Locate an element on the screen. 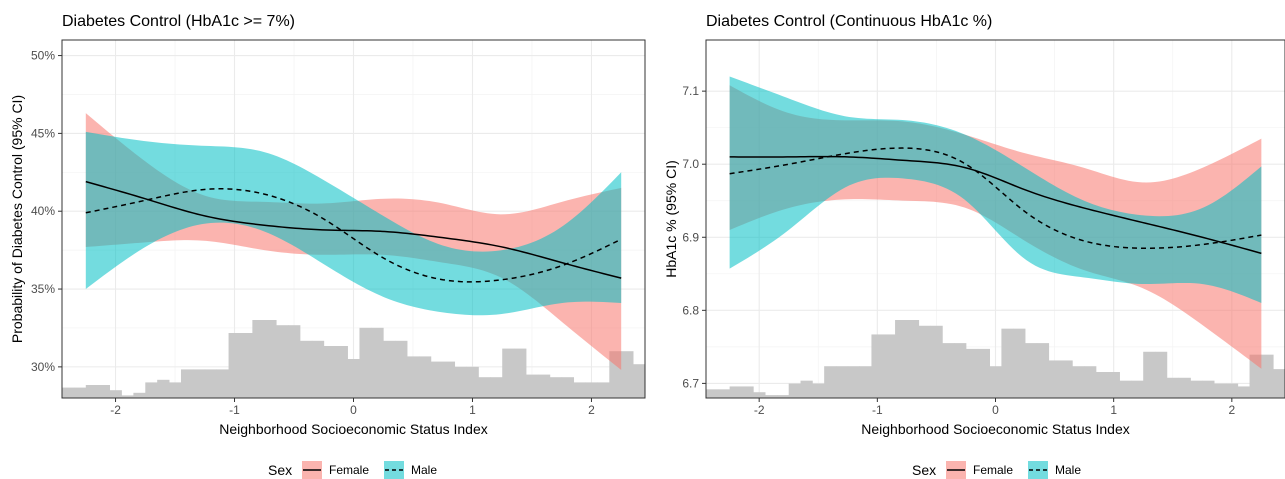  y-tick-label: 45% is located at coordinates (43, 133).